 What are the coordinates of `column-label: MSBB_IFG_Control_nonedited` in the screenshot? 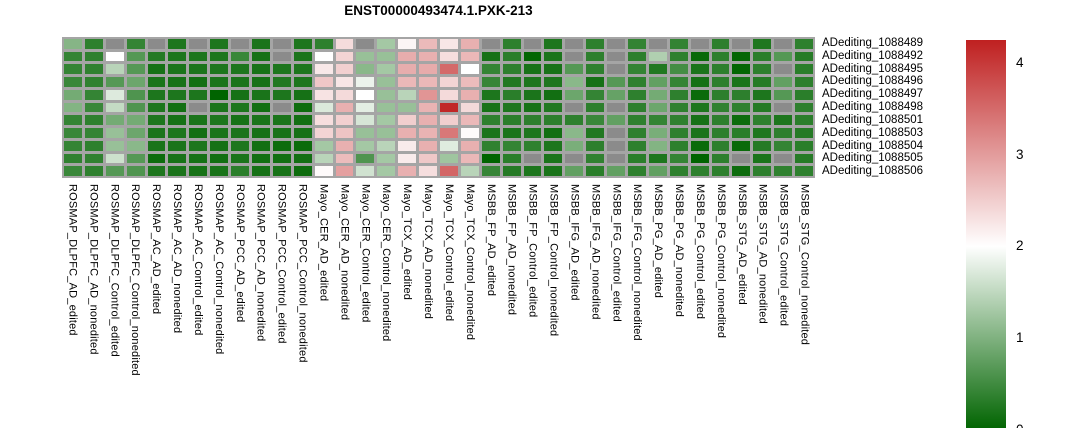 It's located at (637, 262).